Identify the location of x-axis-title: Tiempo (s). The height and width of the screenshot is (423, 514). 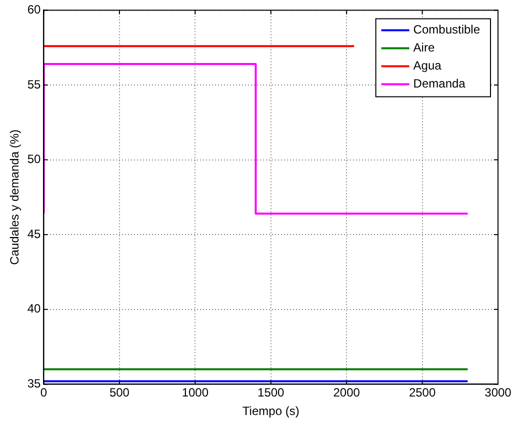
(271, 411).